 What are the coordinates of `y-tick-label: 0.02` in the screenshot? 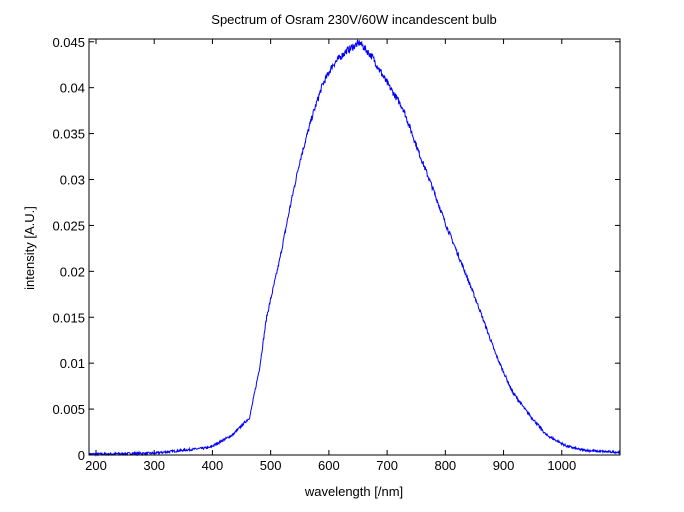 It's located at (72, 271).